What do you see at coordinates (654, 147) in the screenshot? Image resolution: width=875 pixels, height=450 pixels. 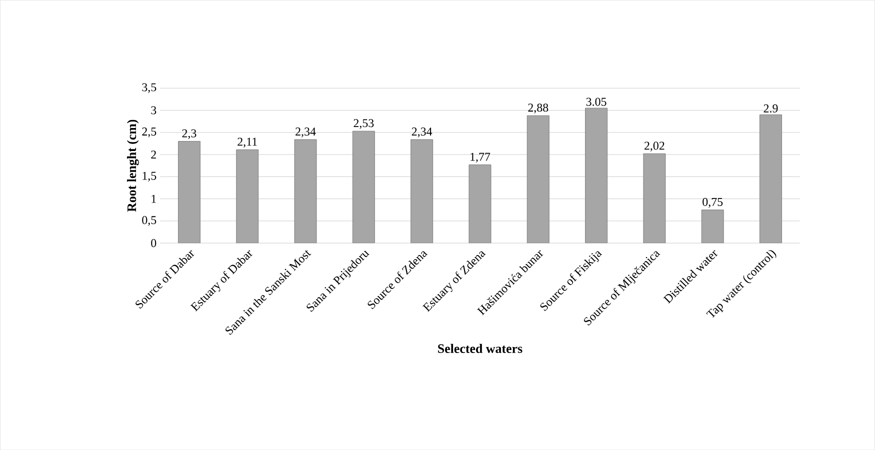 I see `data-label: 2,02` at bounding box center [654, 147].